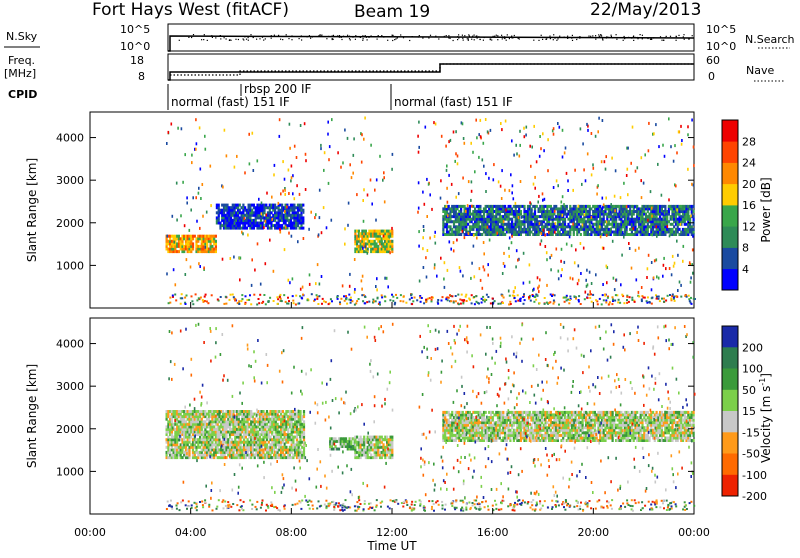 The height and width of the screenshot is (558, 800). I want to click on freq-unit: [MHz], so click(20, 73).